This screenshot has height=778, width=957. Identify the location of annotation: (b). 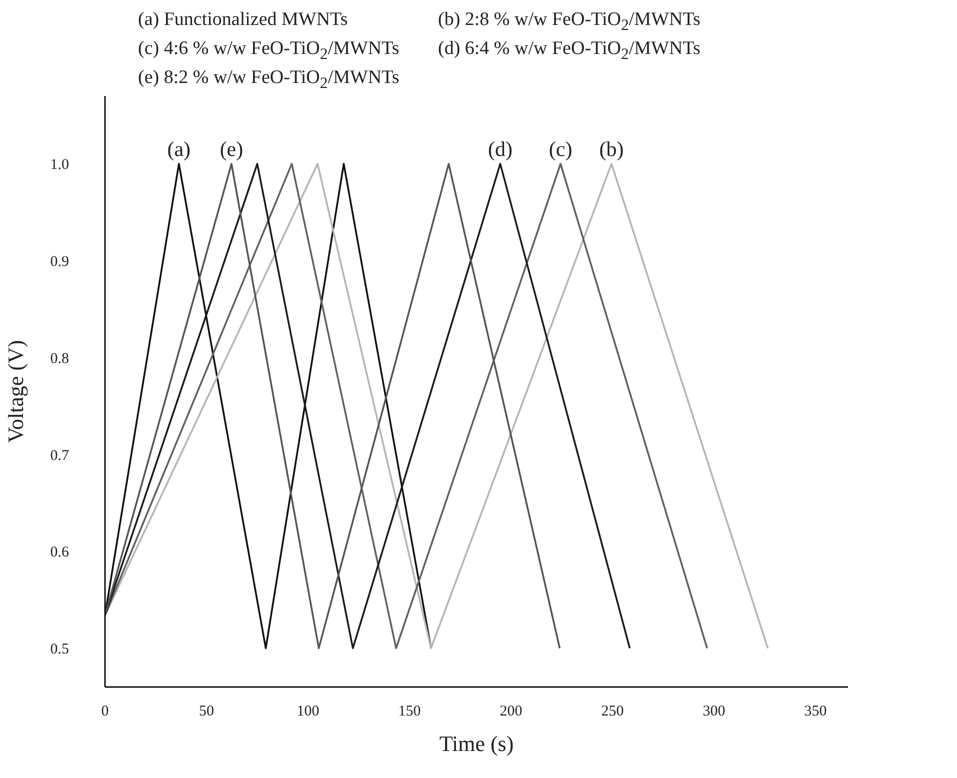
(611, 149).